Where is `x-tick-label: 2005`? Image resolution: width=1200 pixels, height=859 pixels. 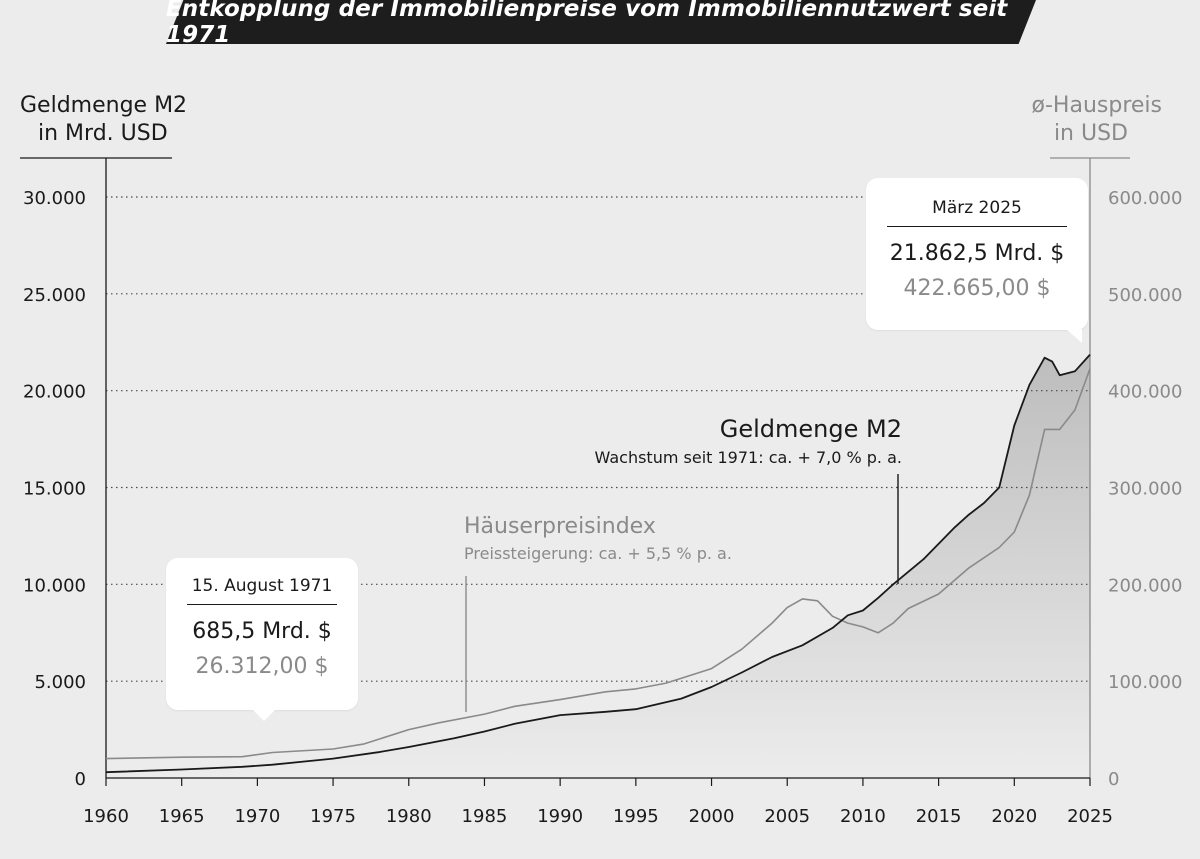 x-tick-label: 2005 is located at coordinates (787, 816).